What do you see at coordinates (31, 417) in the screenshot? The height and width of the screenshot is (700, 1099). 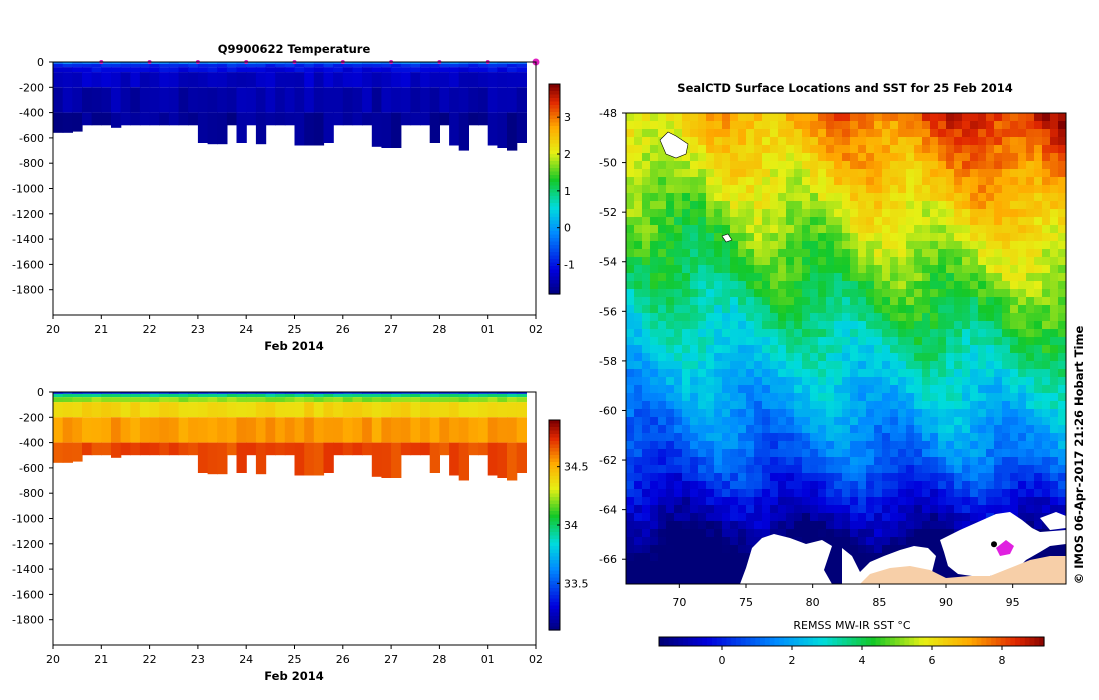 I see `y-tick-label: -200` at bounding box center [31, 417].